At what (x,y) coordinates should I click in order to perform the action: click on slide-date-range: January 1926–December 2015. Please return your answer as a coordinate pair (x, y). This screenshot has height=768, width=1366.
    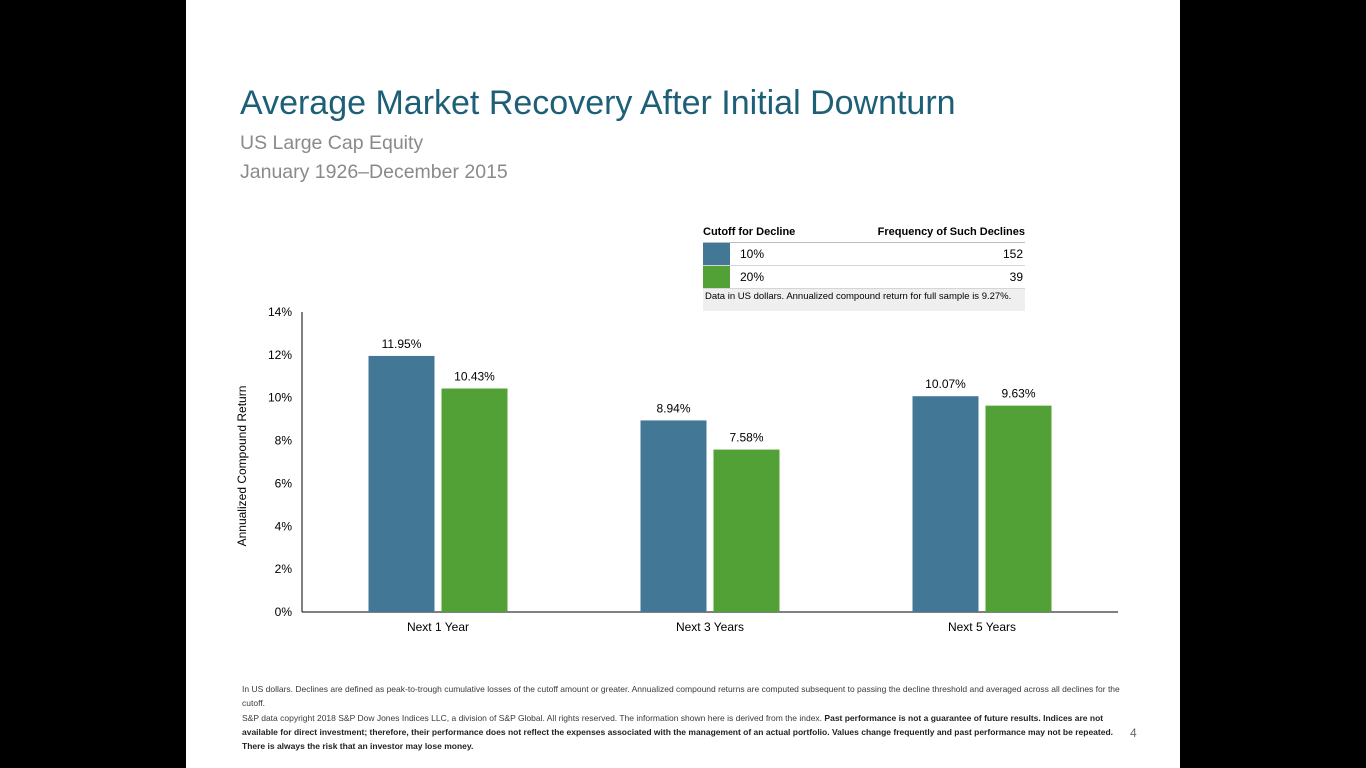
    Looking at the image, I should click on (374, 172).